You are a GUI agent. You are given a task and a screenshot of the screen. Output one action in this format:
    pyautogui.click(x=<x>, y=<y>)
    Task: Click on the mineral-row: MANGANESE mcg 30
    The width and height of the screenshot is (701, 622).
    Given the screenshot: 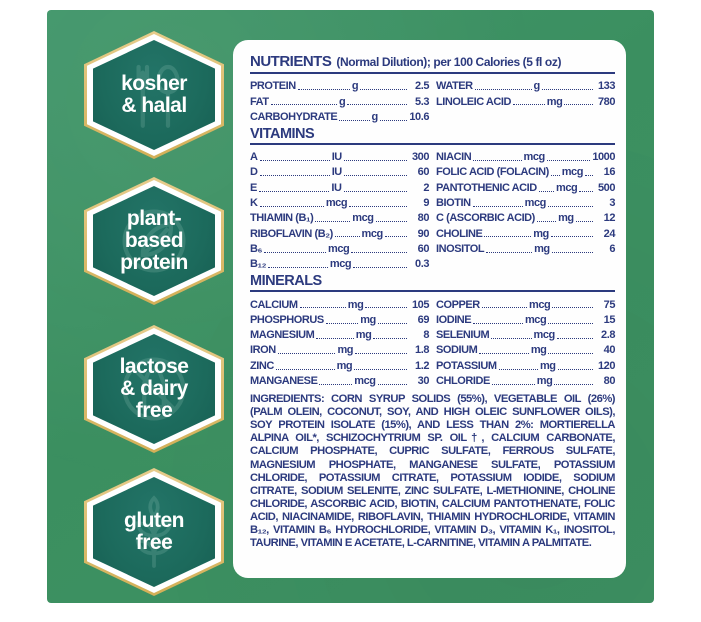 What is the action you would take?
    pyautogui.click(x=339, y=379)
    